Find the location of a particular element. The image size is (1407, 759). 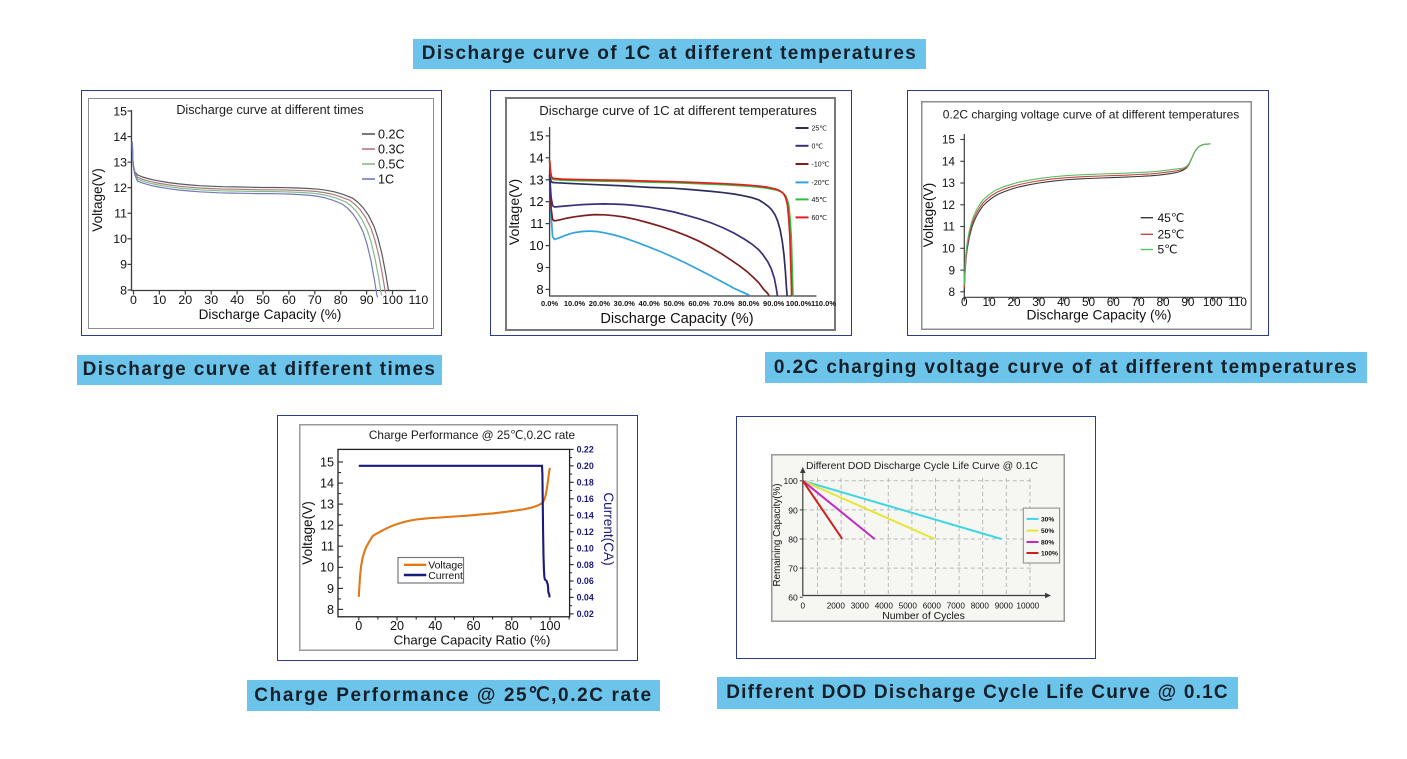

svg-text: 25℃ is located at coordinates (1171, 235).